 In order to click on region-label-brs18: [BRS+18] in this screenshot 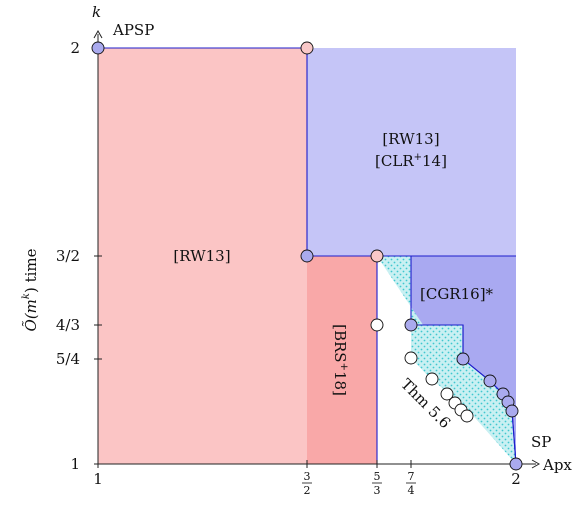, I will do `click(340, 360)`.